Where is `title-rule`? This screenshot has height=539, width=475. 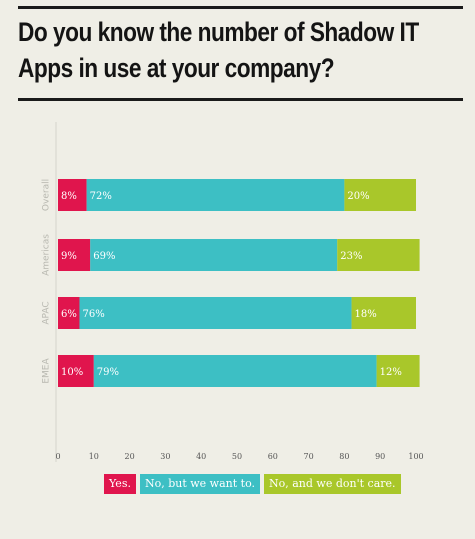 title-rule is located at coordinates (240, 99).